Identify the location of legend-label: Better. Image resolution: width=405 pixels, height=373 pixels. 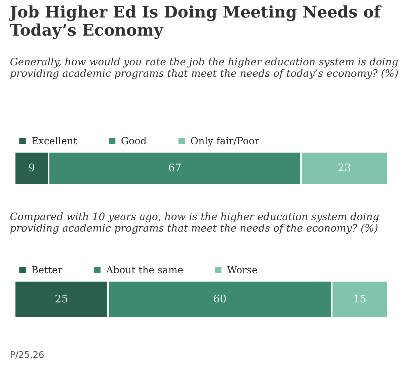
(47, 270).